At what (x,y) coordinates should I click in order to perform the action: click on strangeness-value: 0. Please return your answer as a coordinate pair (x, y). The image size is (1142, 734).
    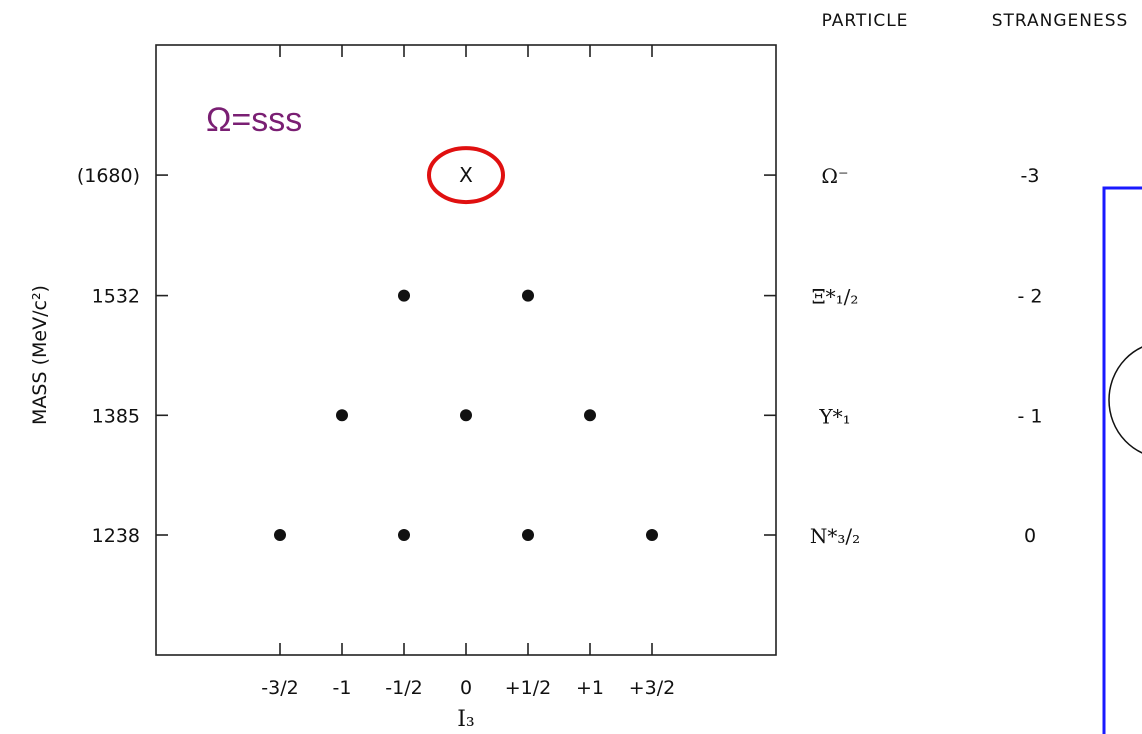
    Looking at the image, I should click on (1030, 536).